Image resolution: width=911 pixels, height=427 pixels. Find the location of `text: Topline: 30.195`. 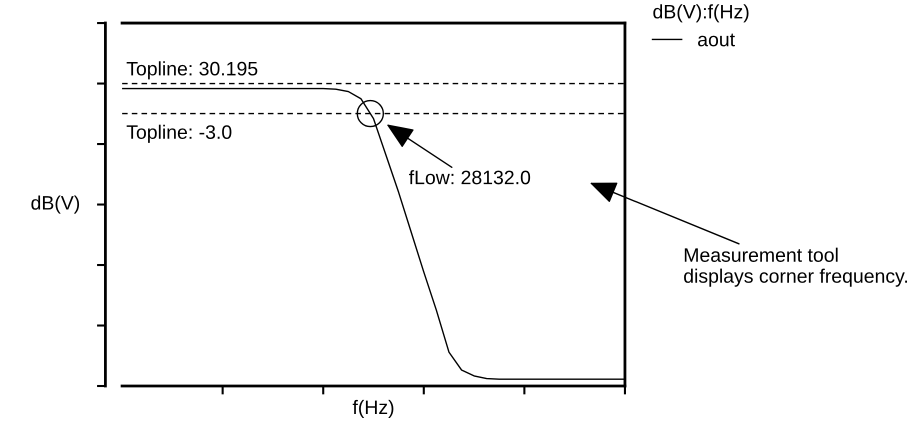

text: Topline: 30.195 is located at coordinates (192, 70).